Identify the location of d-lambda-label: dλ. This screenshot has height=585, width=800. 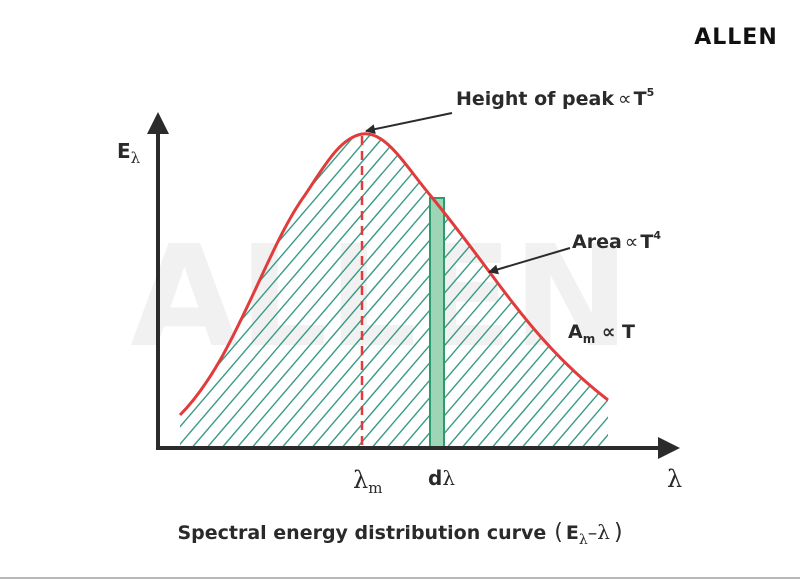
(441, 478).